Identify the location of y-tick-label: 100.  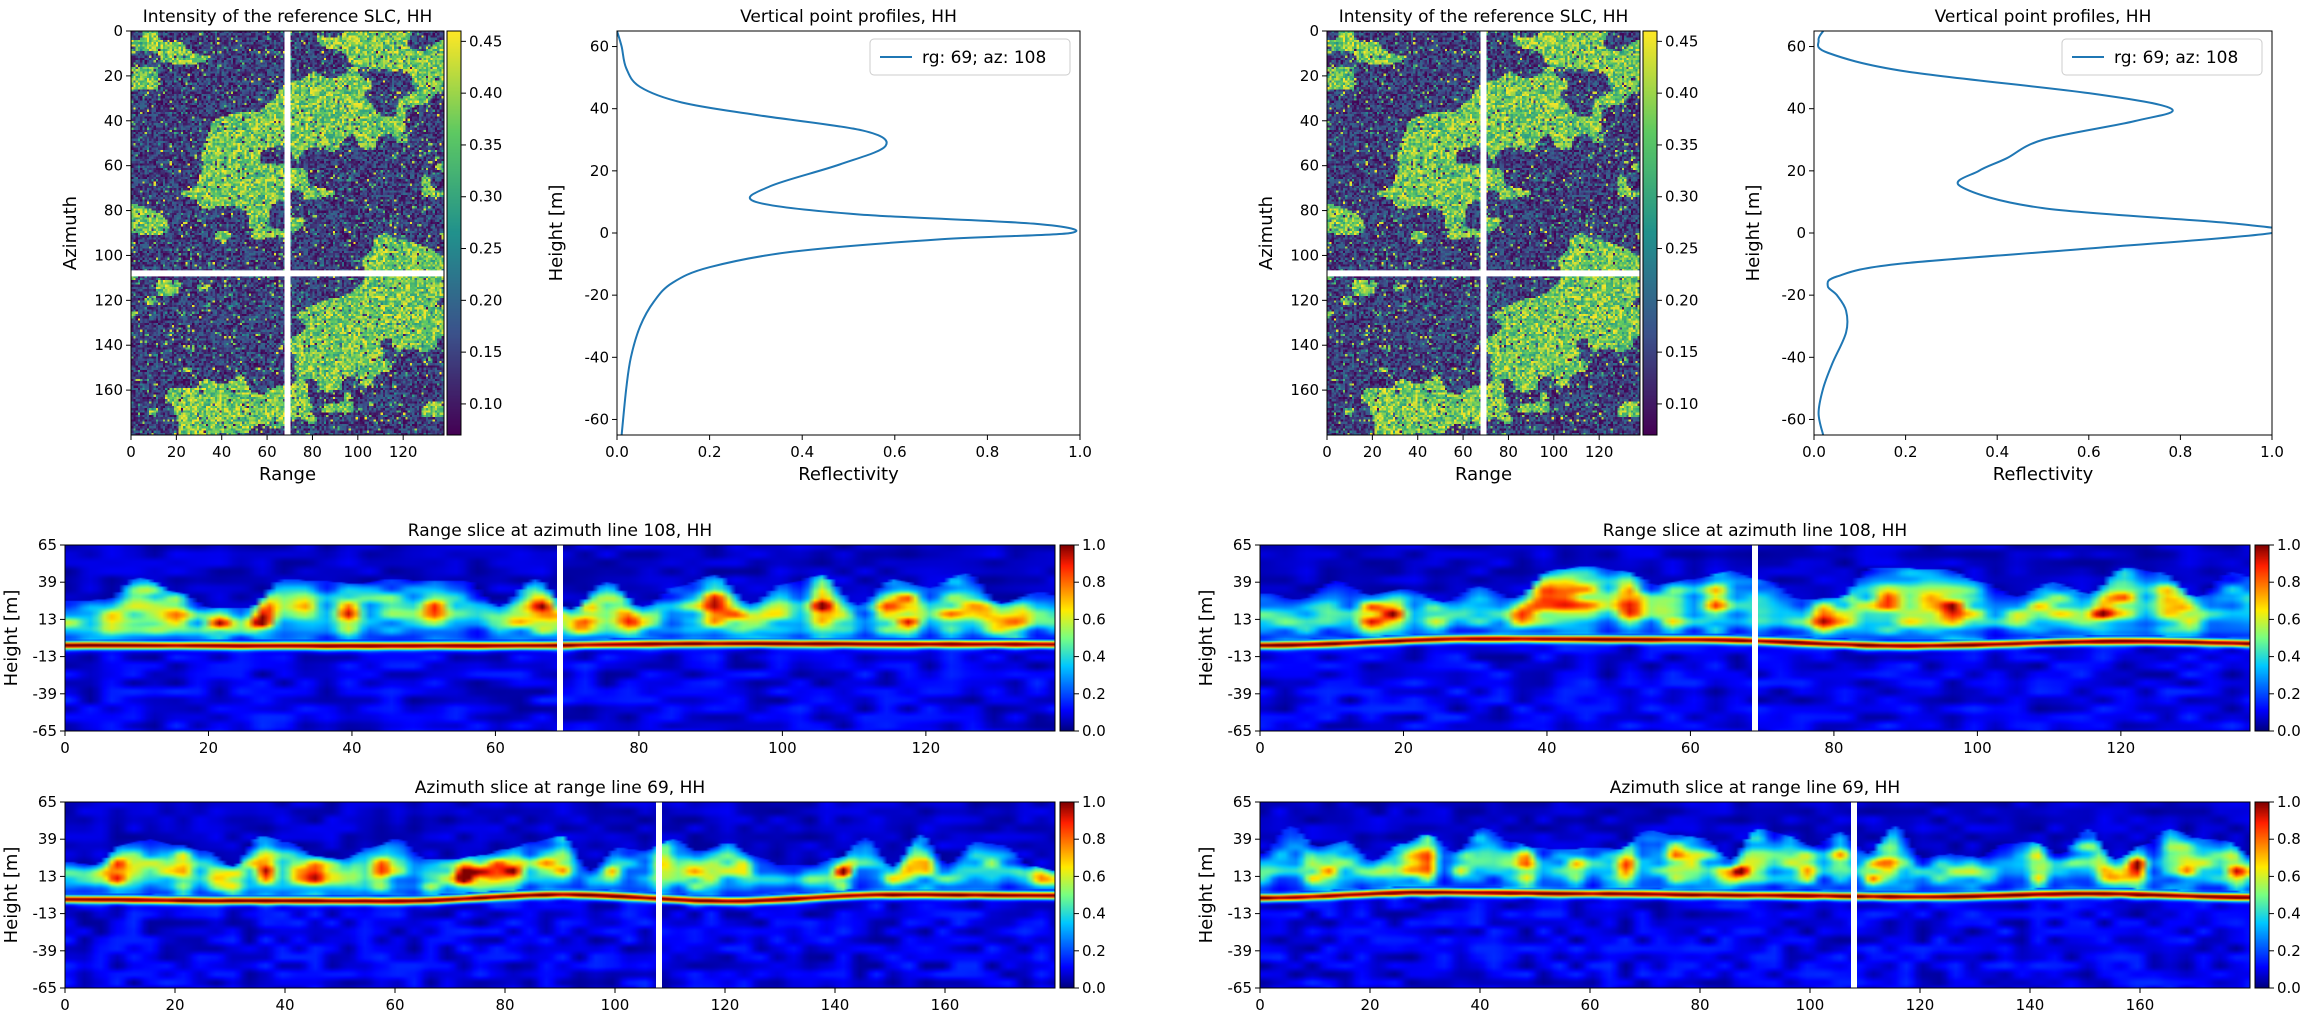
(1304, 255).